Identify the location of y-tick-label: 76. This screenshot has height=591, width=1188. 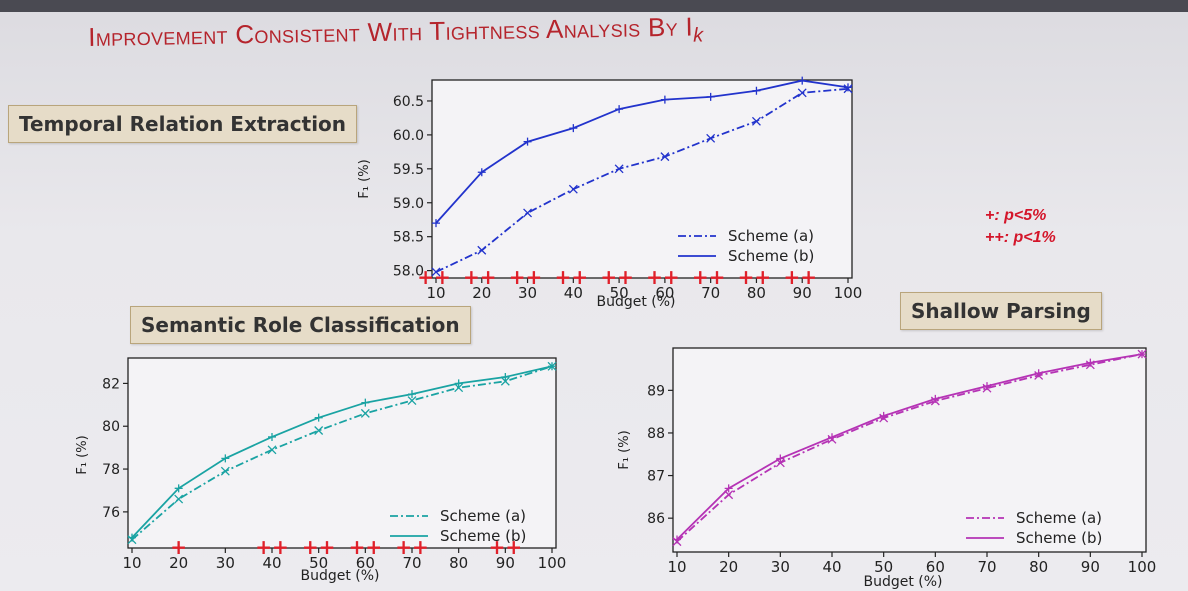
(111, 513).